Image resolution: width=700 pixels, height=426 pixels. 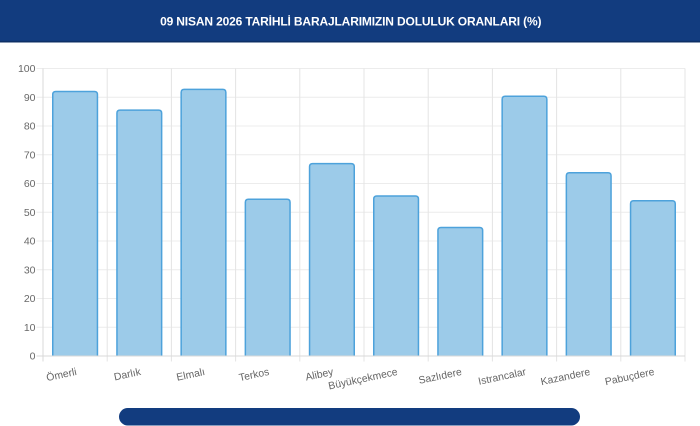 What do you see at coordinates (30, 328) in the screenshot?
I see `svg-text: 10` at bounding box center [30, 328].